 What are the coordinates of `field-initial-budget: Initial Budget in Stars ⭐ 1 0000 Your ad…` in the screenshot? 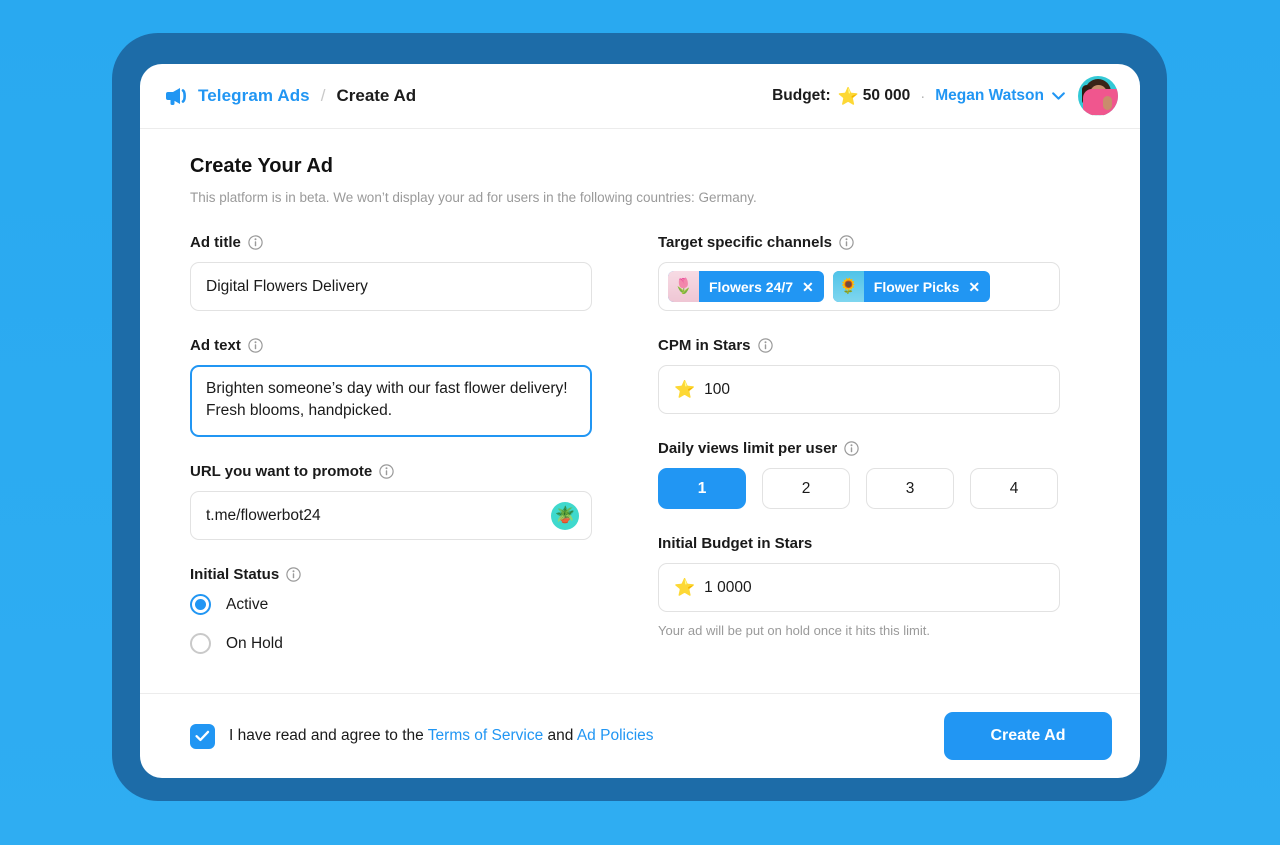 It's located at (859, 586).